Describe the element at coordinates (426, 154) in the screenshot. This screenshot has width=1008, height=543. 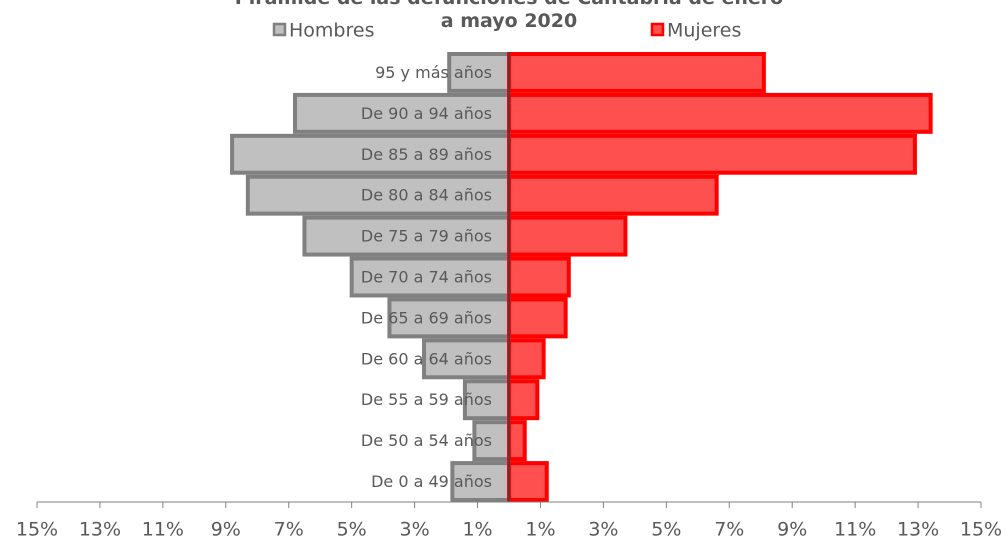
I see `category-label: De 85 a 89 años` at that location.